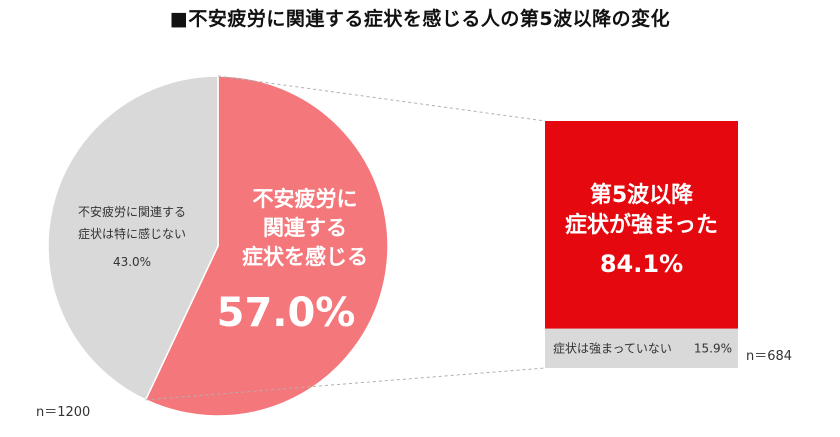  Describe the element at coordinates (612, 347) in the screenshot. I see `bar-segment-1-name: 症状は強まっていない` at that location.